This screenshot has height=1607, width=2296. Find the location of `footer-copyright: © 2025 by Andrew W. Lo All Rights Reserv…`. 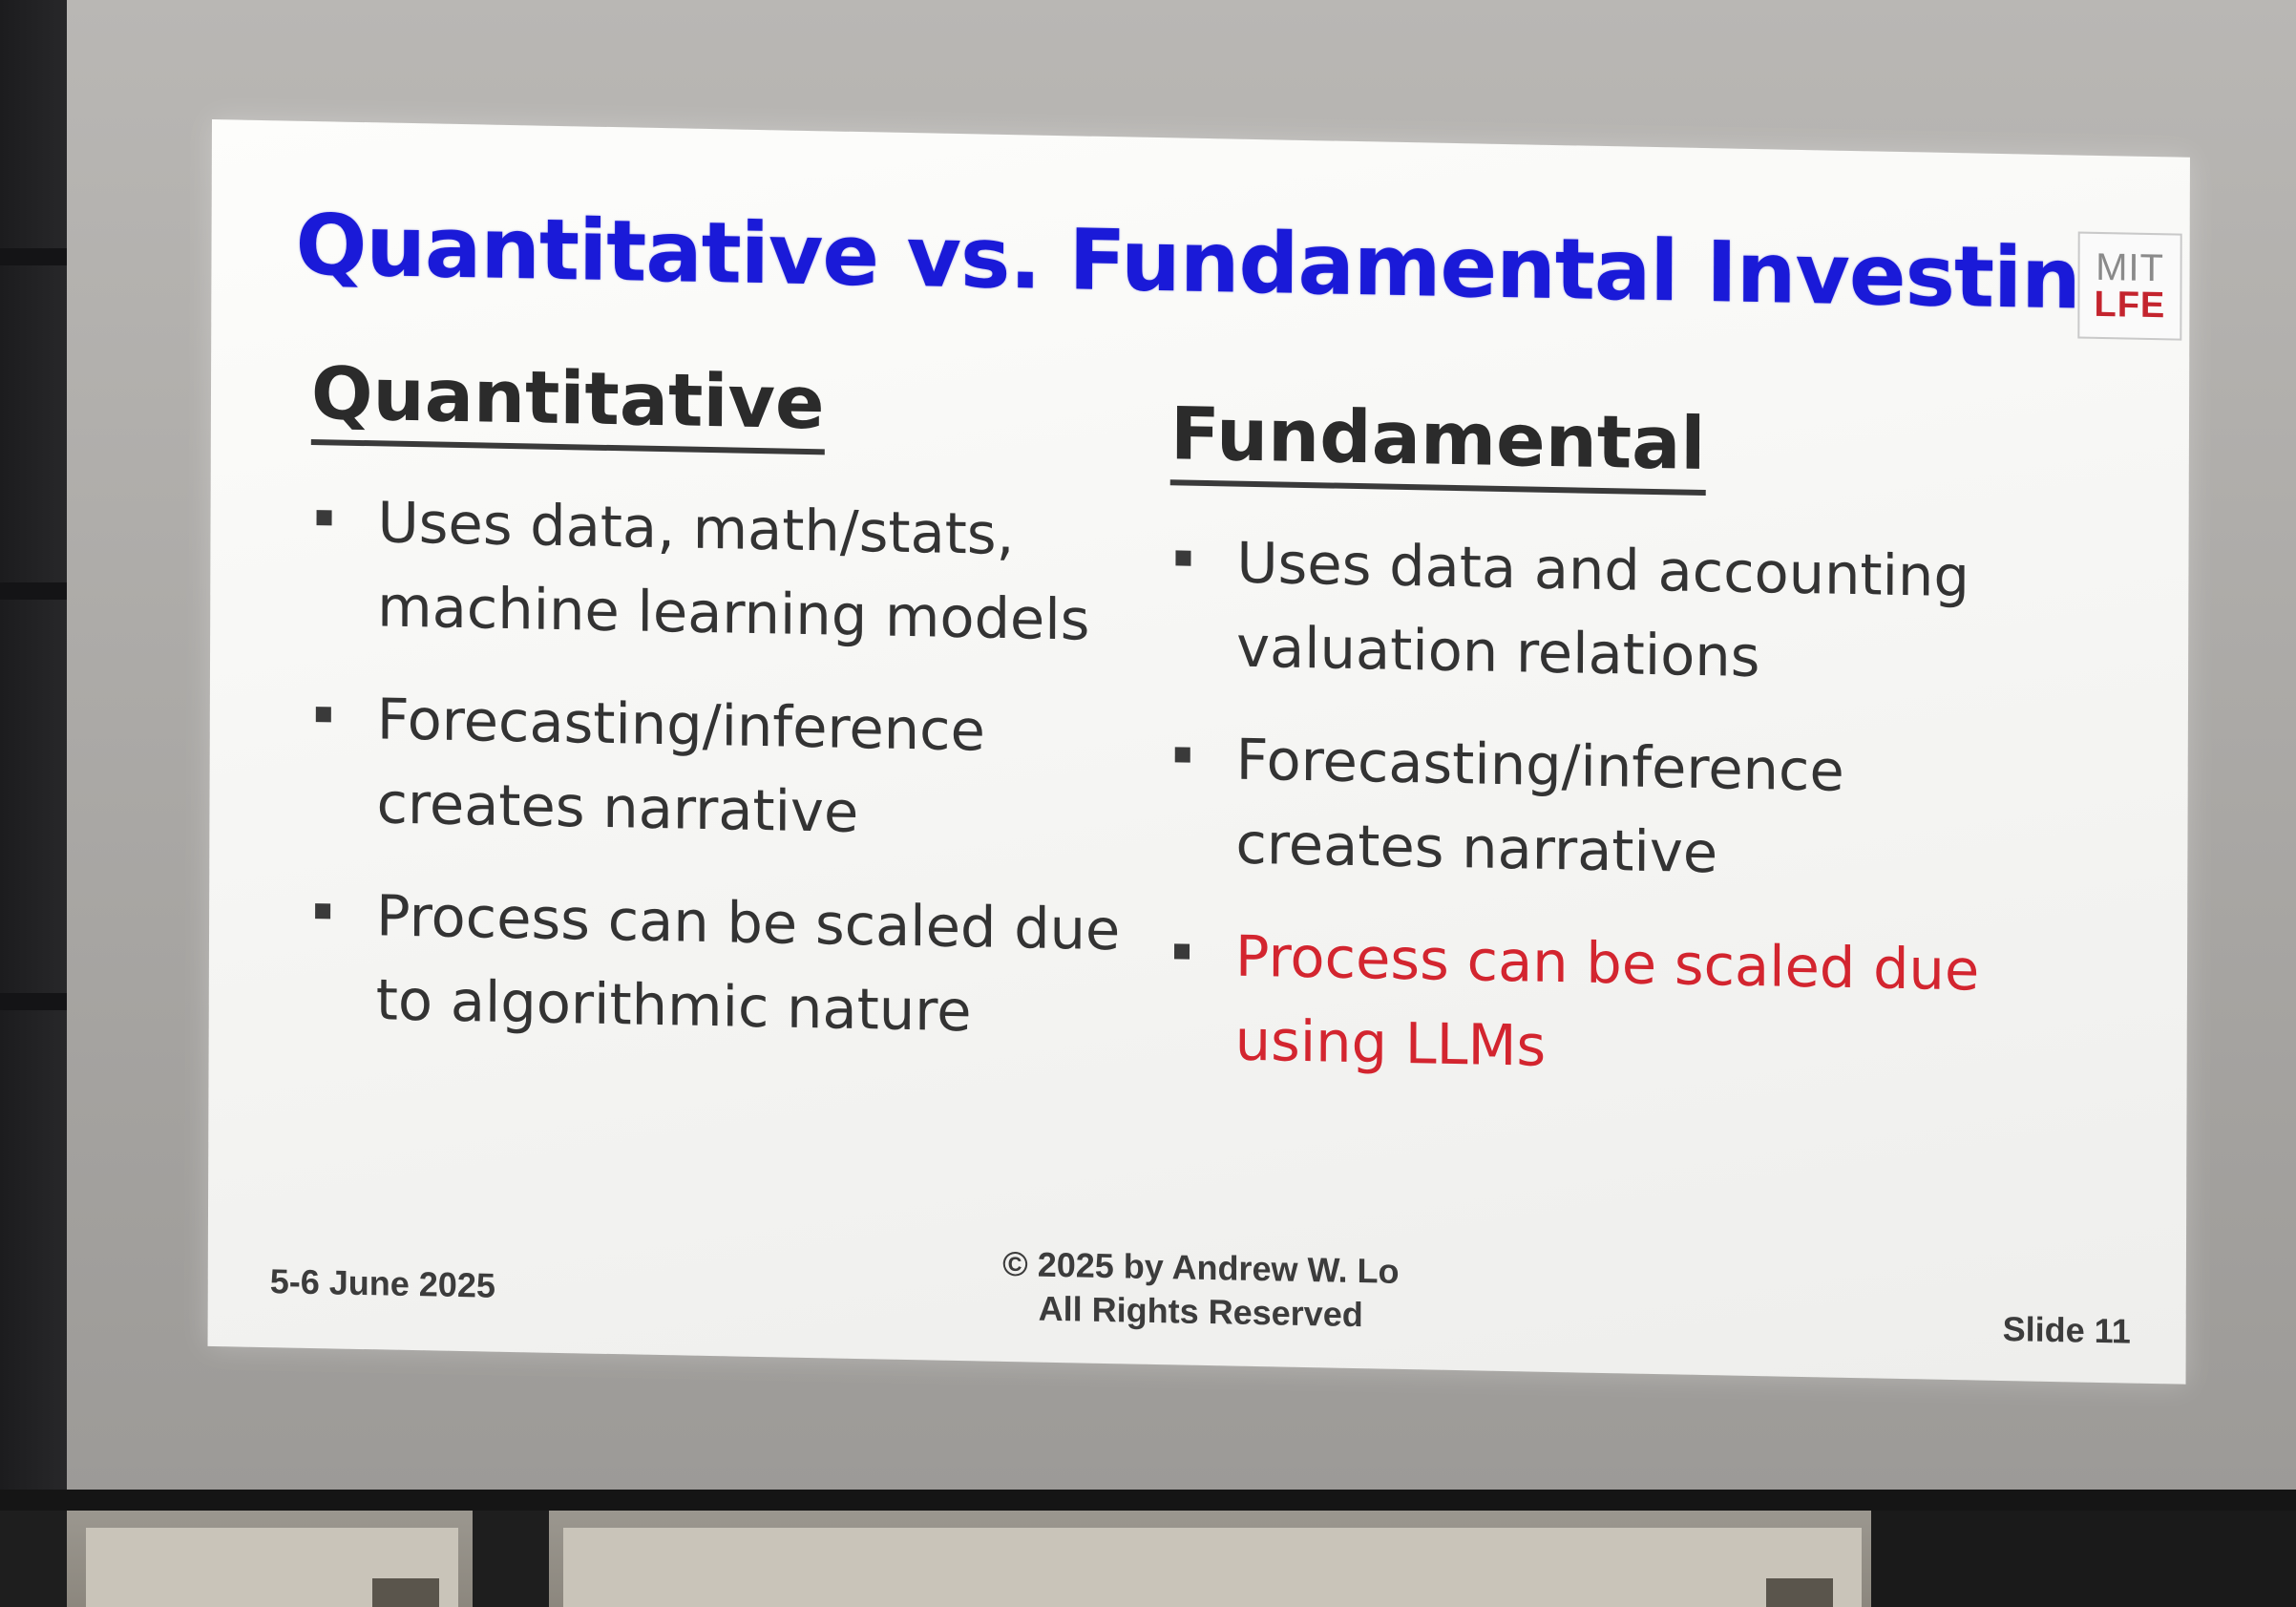

footer-copyright: © 2025 by Andrew W. Lo All Rights Reserv… is located at coordinates (1201, 1290).